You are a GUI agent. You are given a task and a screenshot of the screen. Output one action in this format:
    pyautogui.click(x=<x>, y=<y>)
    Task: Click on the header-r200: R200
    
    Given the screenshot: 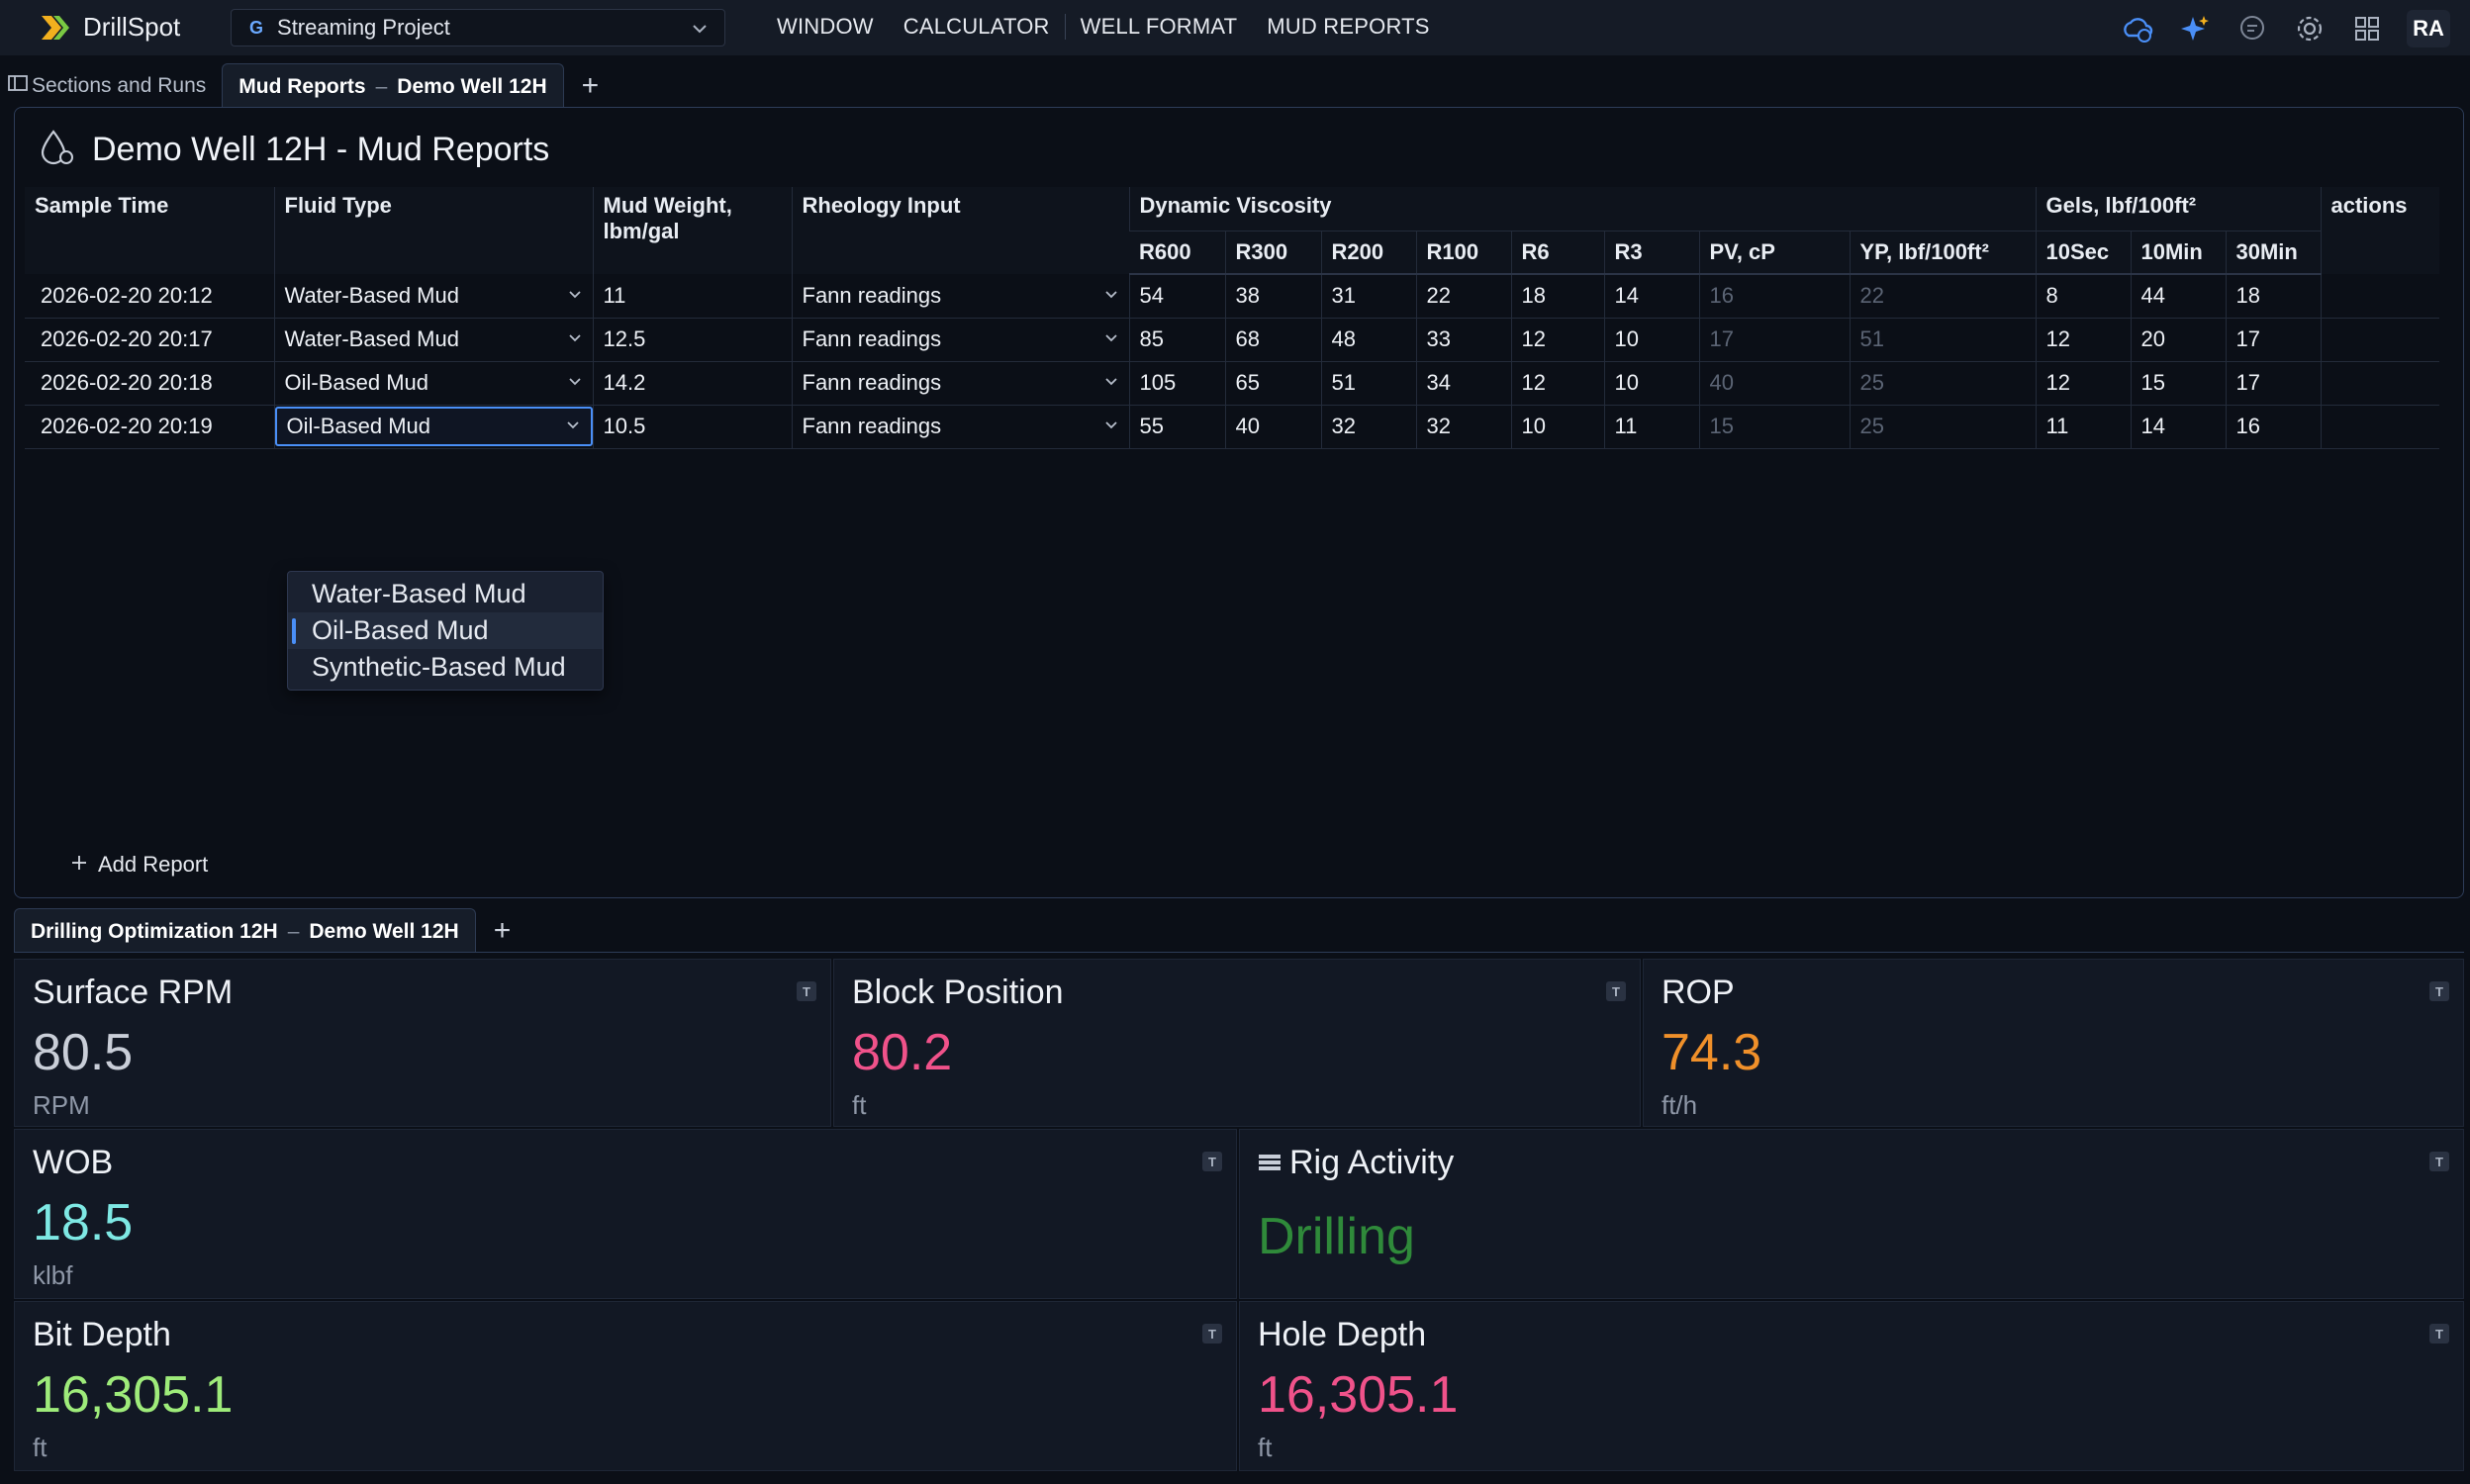 What is the action you would take?
    pyautogui.click(x=1368, y=252)
    